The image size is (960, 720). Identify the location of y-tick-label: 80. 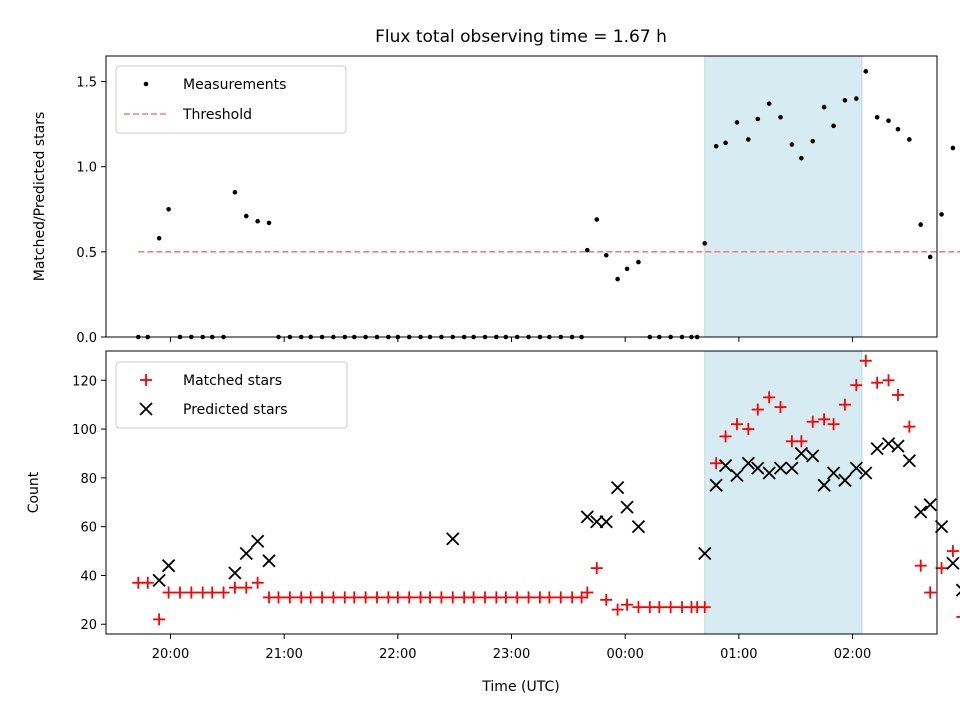
(88, 479).